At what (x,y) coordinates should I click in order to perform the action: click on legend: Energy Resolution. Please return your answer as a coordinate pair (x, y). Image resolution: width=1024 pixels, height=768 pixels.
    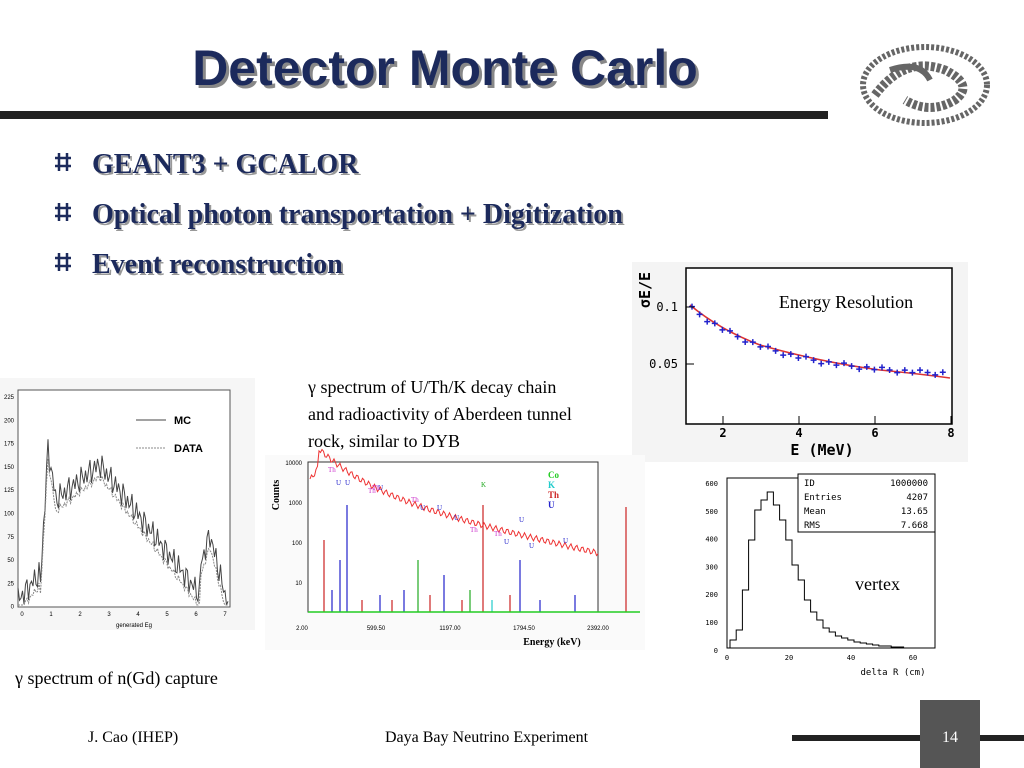
    Looking at the image, I should click on (846, 302).